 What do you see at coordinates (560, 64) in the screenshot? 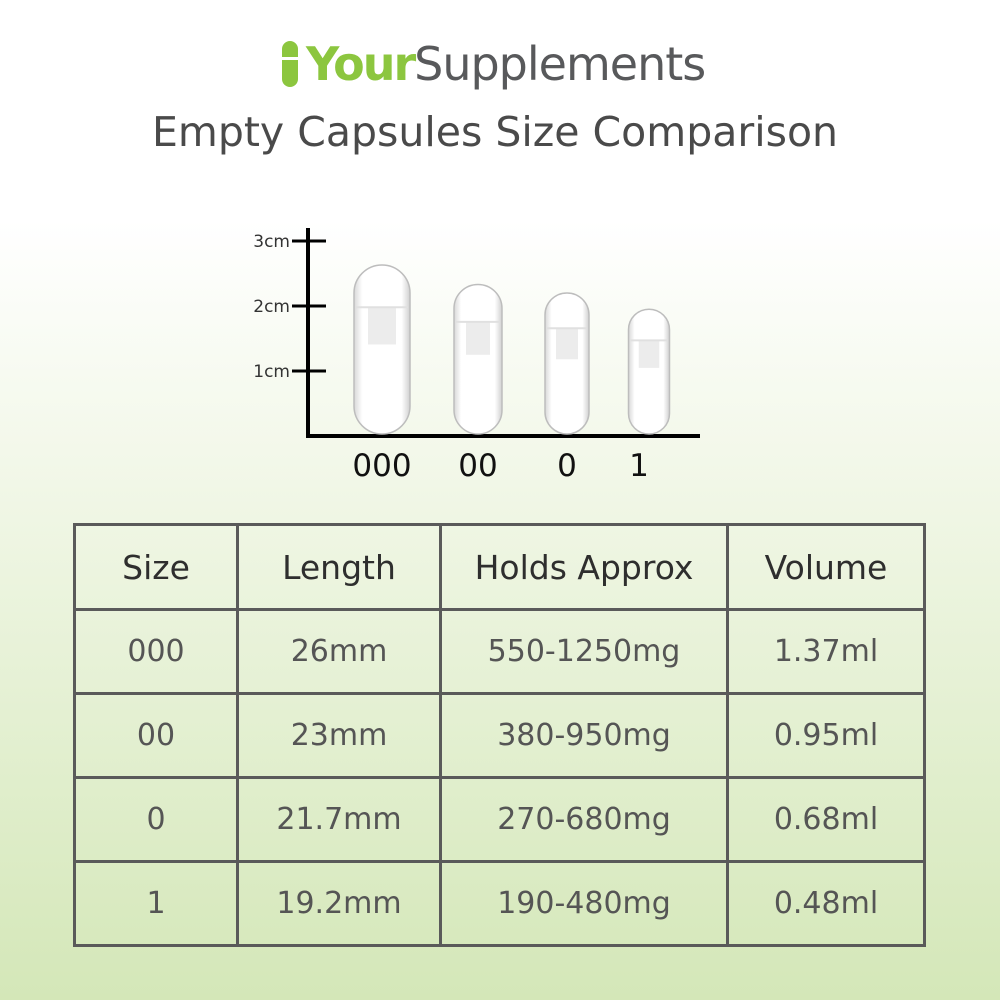
I see `logo-text-supplements: Supplements` at bounding box center [560, 64].